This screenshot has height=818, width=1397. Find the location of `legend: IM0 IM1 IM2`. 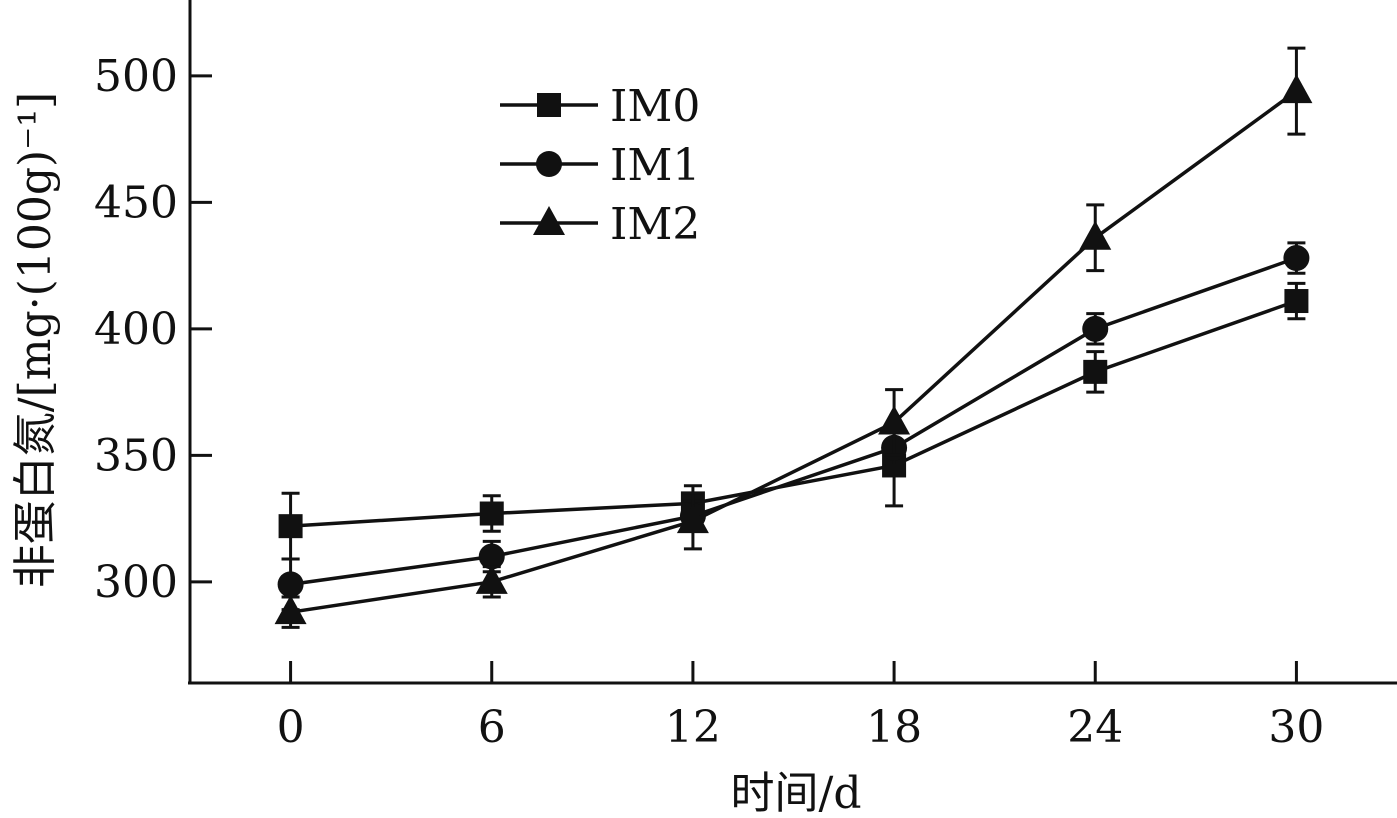

legend: IM0 IM1 IM2 is located at coordinates (600, 165).